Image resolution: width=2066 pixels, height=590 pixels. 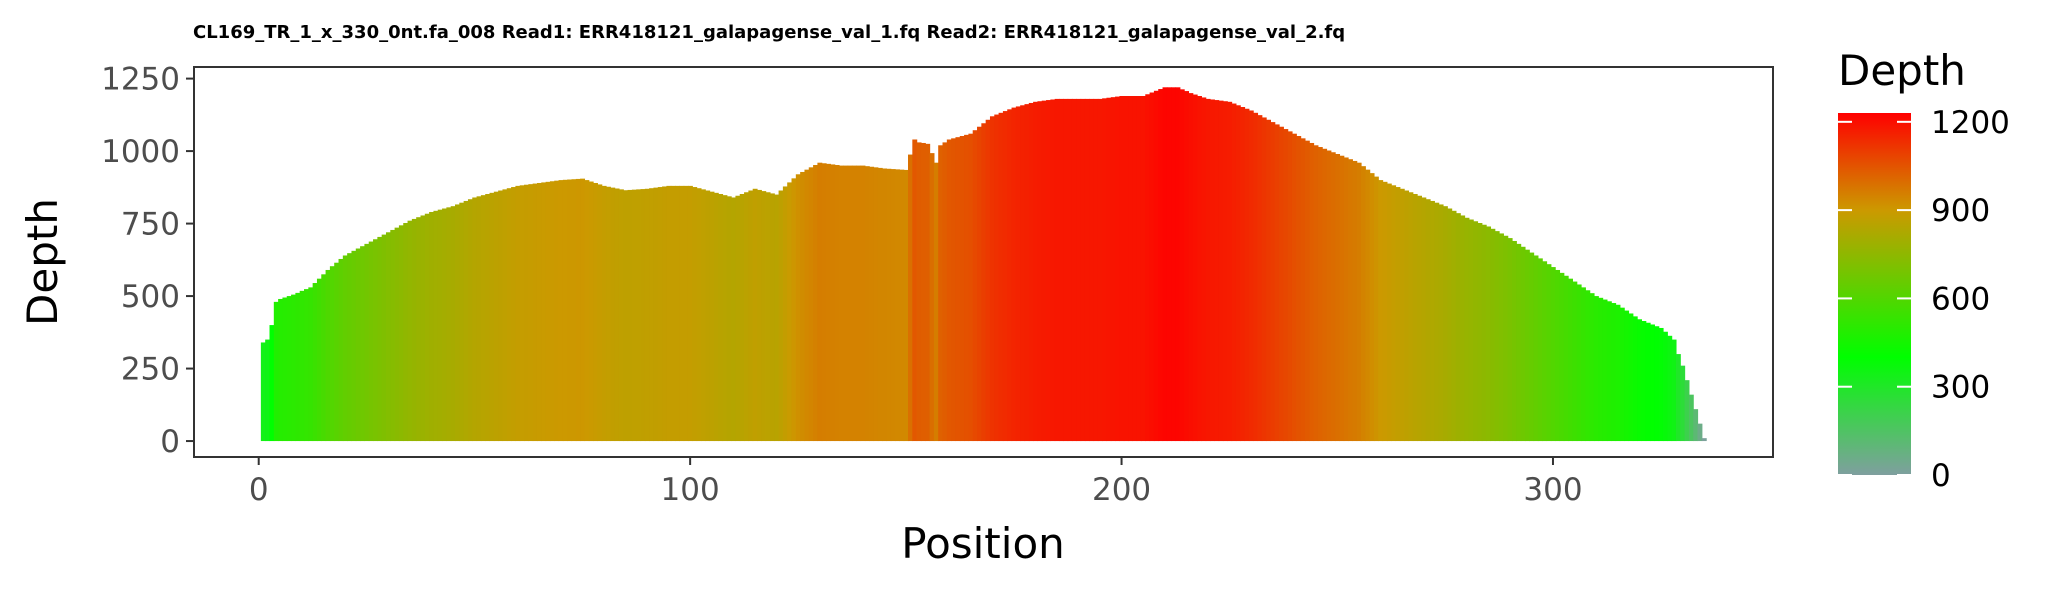 I want to click on legend-colorbar, so click(x=1874, y=294).